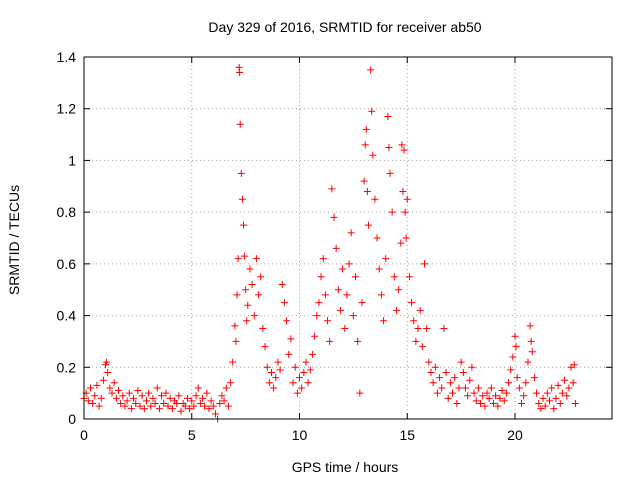  I want to click on x-axis-label: GPS time / hours, so click(345, 467).